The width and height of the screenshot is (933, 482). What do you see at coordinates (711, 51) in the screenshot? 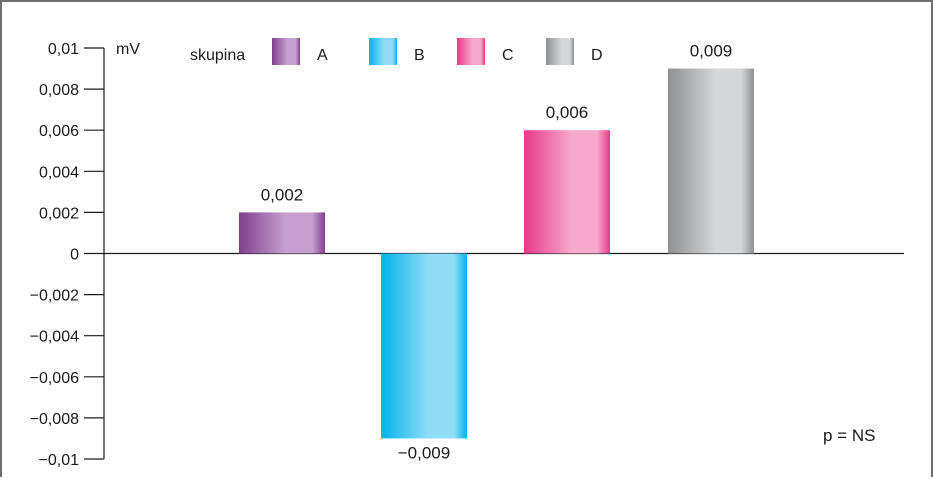
I see `value-label-d: 0,009` at bounding box center [711, 51].